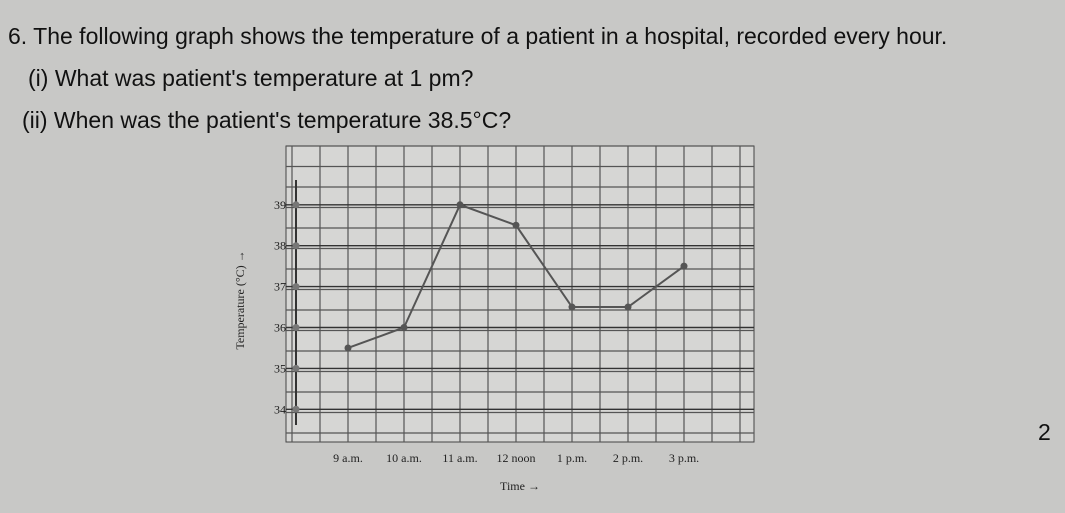 Image resolution: width=1065 pixels, height=513 pixels. Describe the element at coordinates (520, 486) in the screenshot. I see `x-axis-label: Time →` at that location.